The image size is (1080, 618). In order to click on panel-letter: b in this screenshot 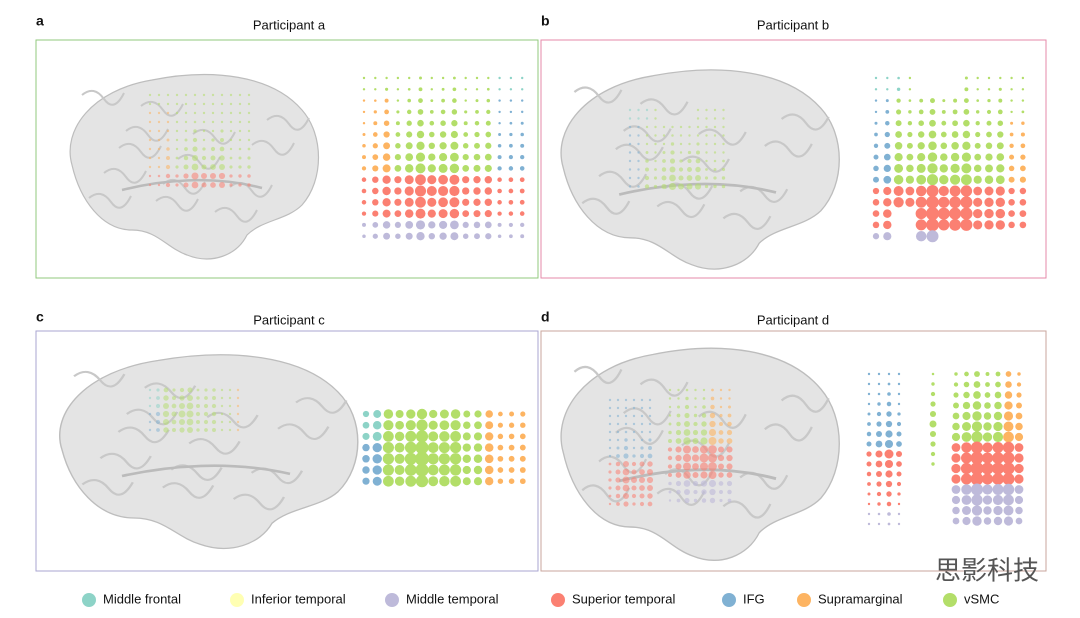, I will do `click(545, 21)`.